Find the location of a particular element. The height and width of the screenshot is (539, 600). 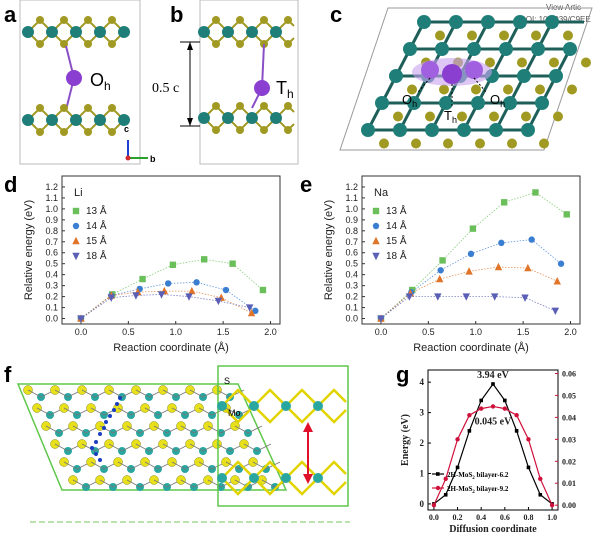

y-tick-label-right: 0.06 is located at coordinates (569, 374).